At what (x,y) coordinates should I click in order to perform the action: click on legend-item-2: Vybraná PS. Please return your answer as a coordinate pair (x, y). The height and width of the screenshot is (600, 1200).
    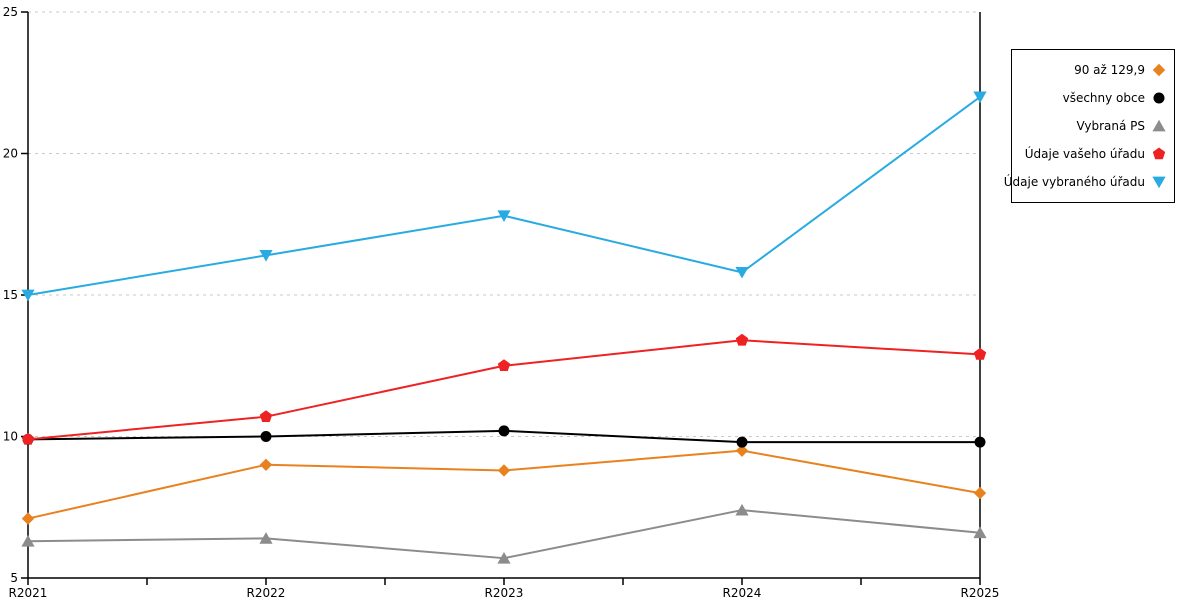
    Looking at the image, I should click on (1093, 126).